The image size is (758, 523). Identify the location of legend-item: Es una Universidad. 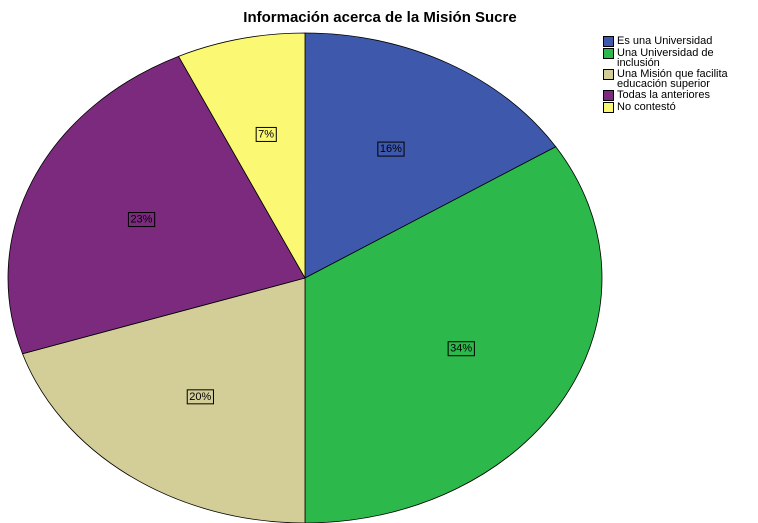
(678, 41).